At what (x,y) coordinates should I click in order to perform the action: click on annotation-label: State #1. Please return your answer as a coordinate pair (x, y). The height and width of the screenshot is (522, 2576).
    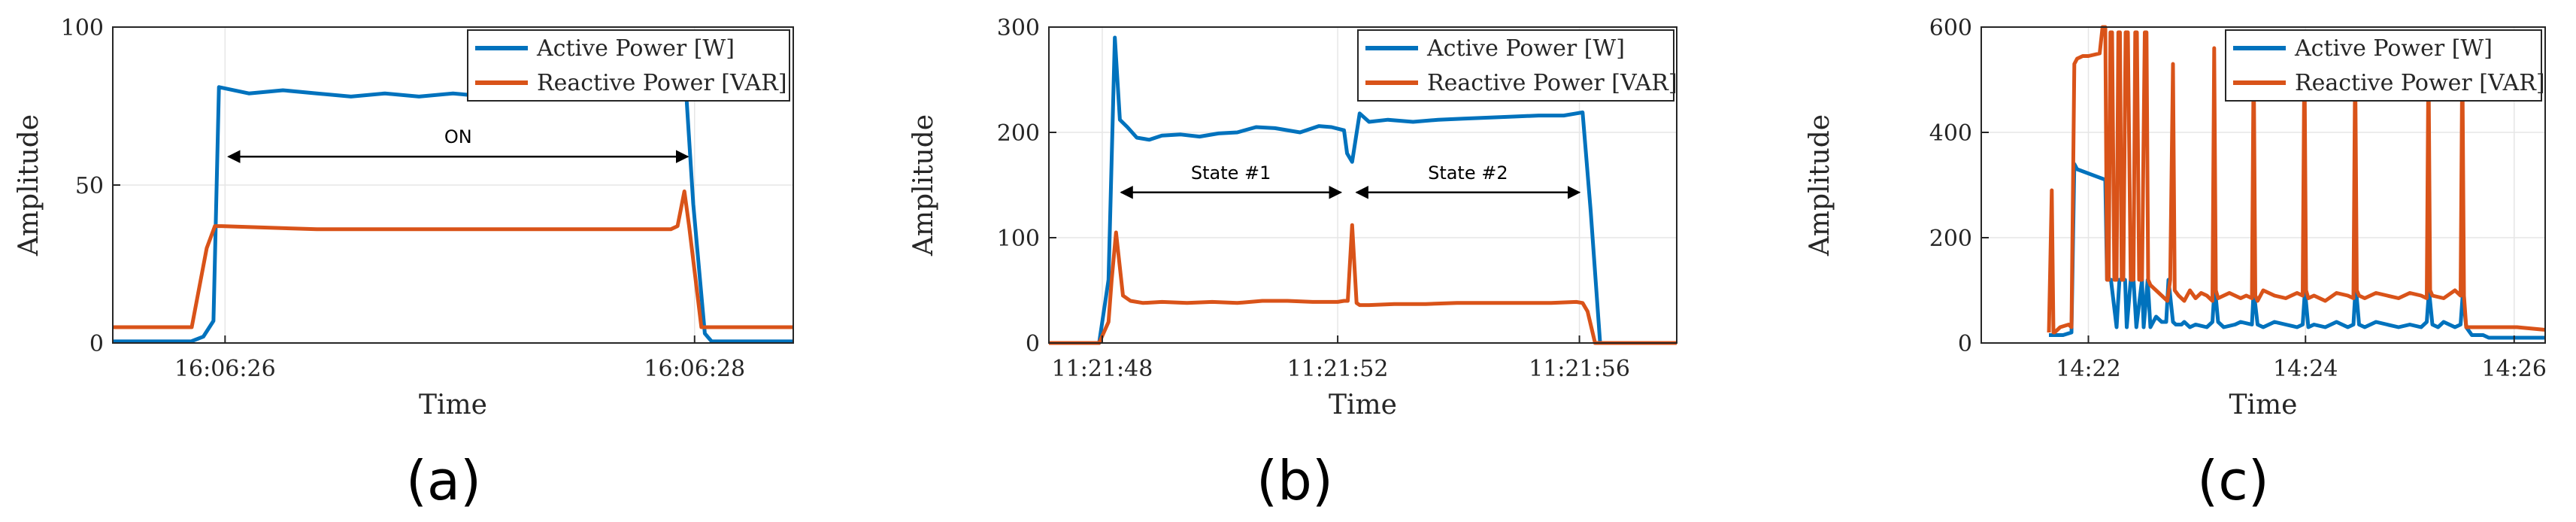
    Looking at the image, I should click on (1231, 173).